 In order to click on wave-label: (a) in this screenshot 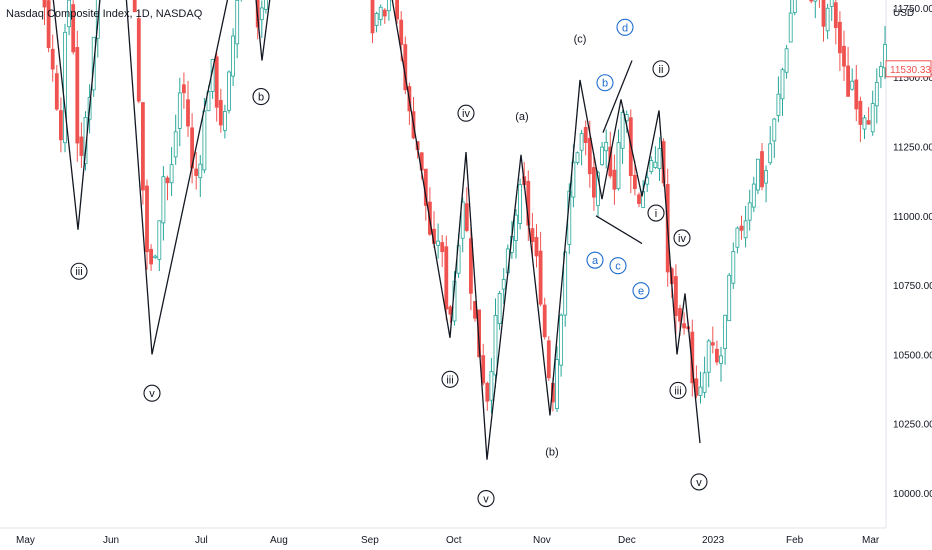, I will do `click(521, 117)`.